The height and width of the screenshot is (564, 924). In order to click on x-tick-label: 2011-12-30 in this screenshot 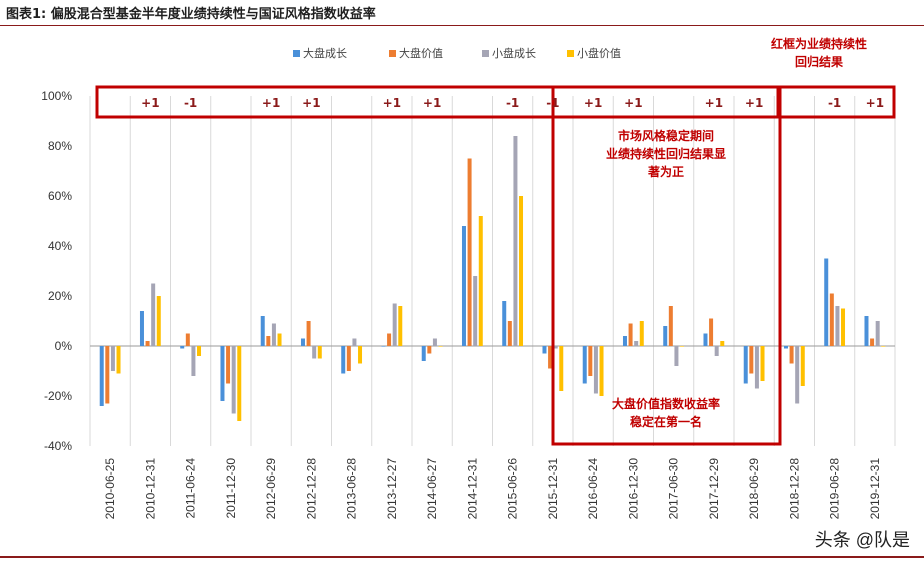, I will do `click(231, 488)`.